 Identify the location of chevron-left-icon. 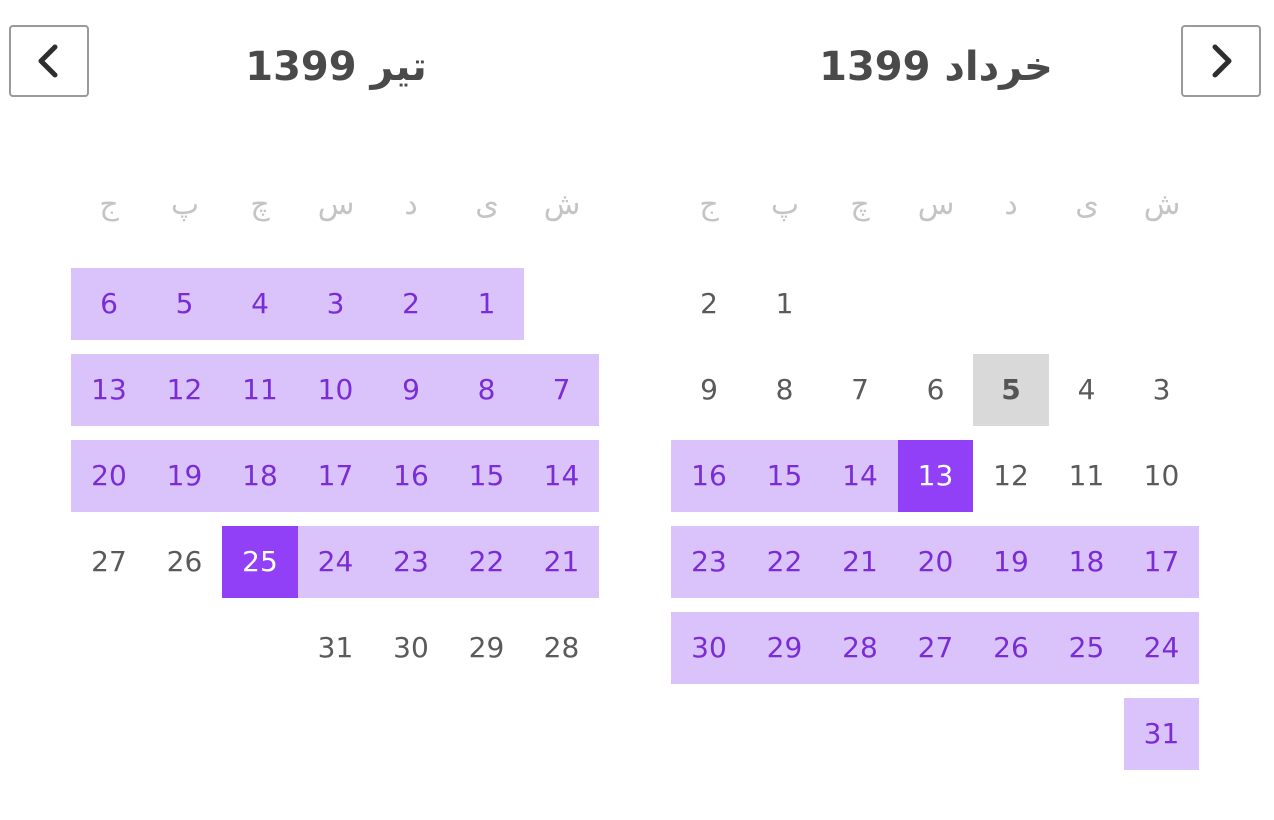
(48, 61).